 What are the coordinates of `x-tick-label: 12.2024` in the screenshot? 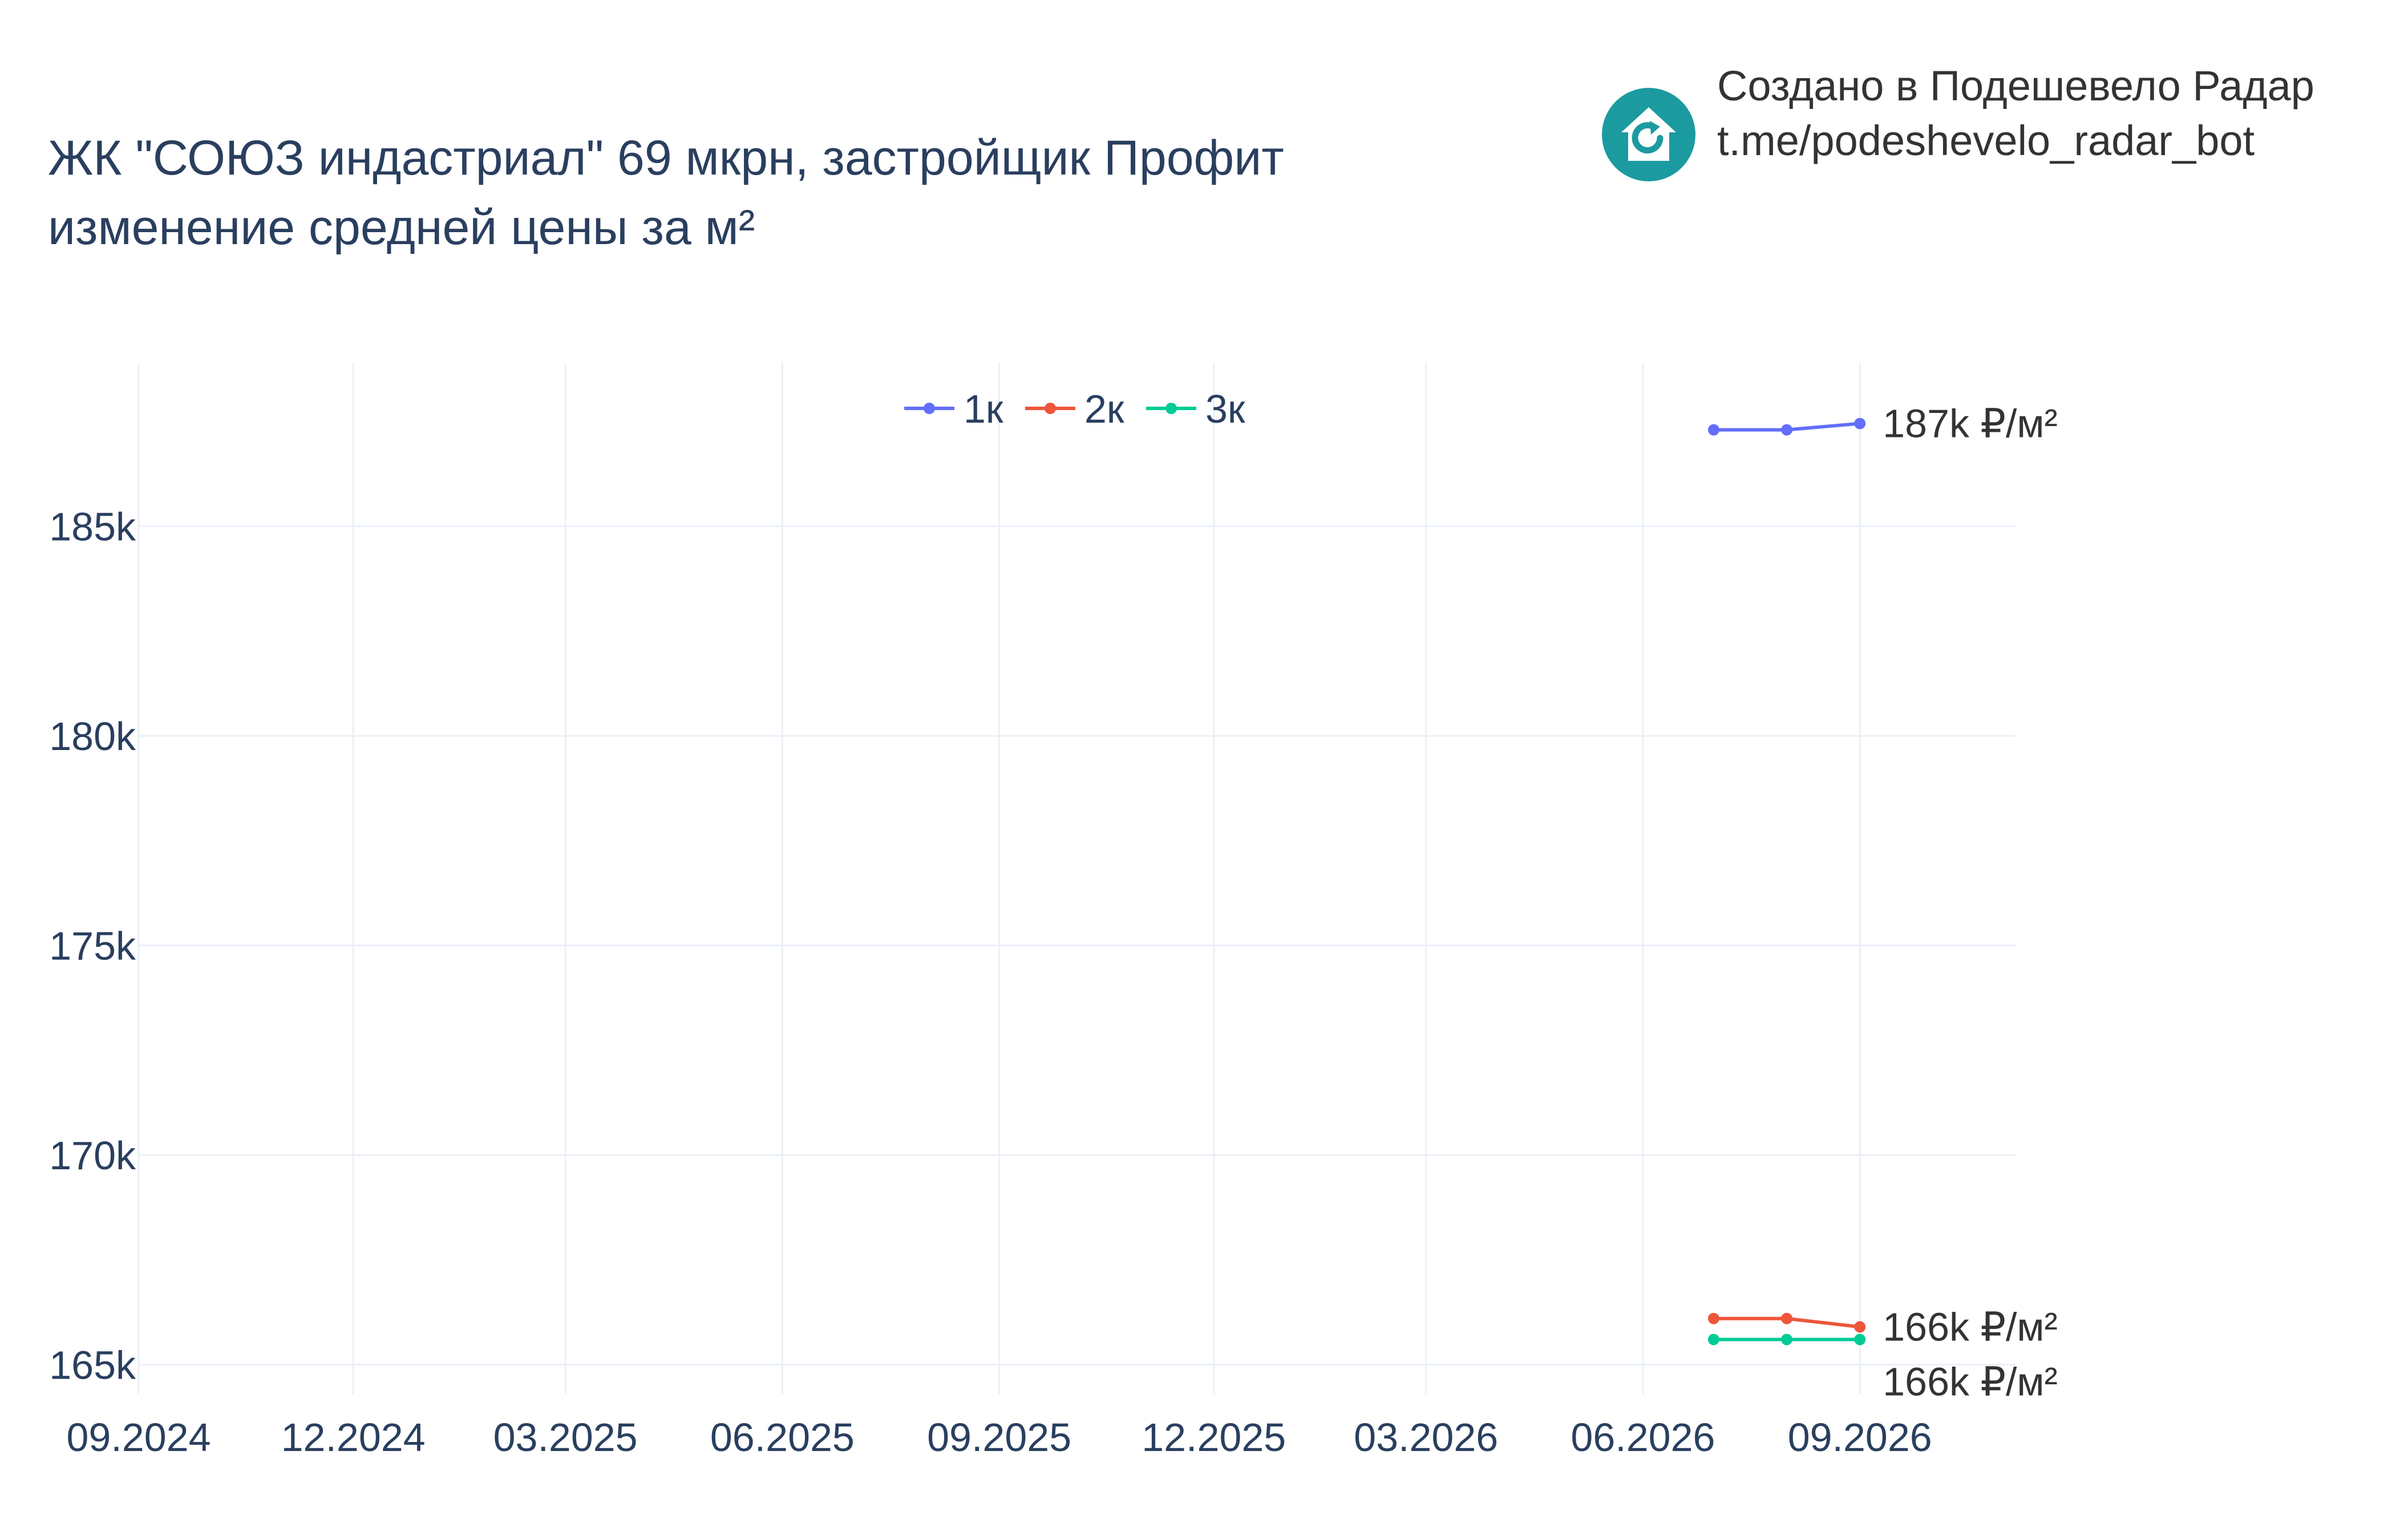 It's located at (354, 1438).